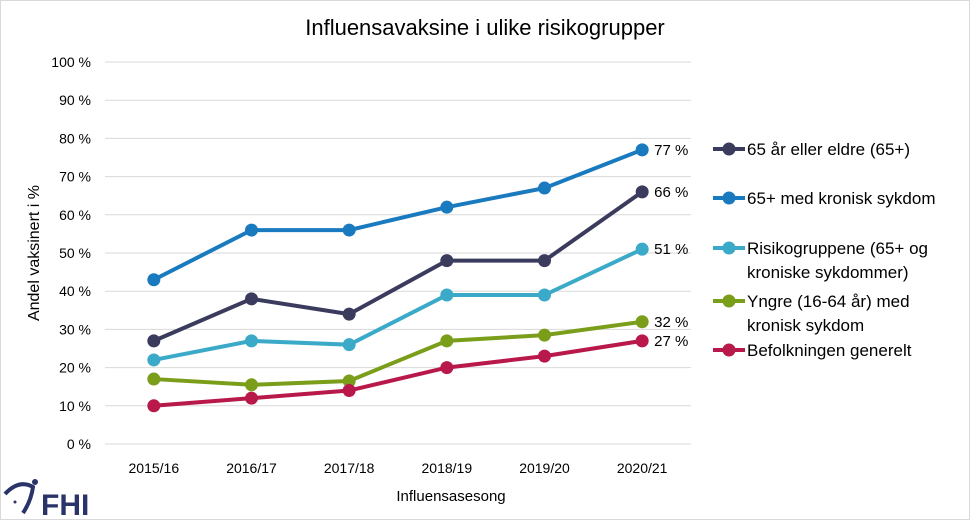 The image size is (970, 521). I want to click on y-tick-label: 10 %, so click(75, 406).